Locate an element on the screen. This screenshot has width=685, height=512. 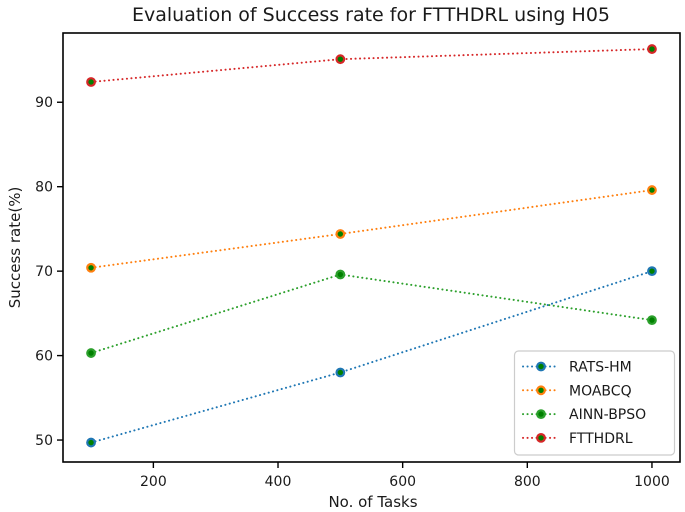
legend-box is located at coordinates (594, 403).